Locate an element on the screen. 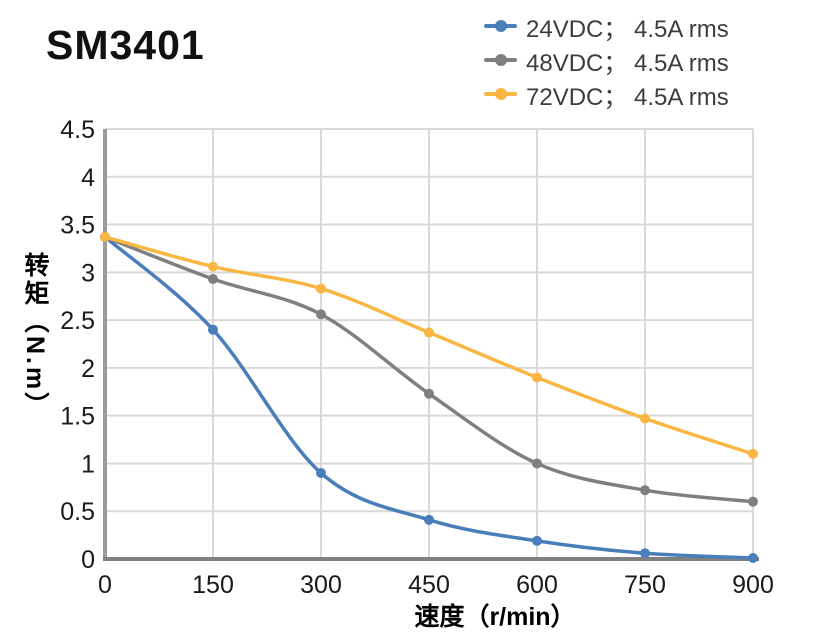  y-tick-label: 1 is located at coordinates (88, 464).